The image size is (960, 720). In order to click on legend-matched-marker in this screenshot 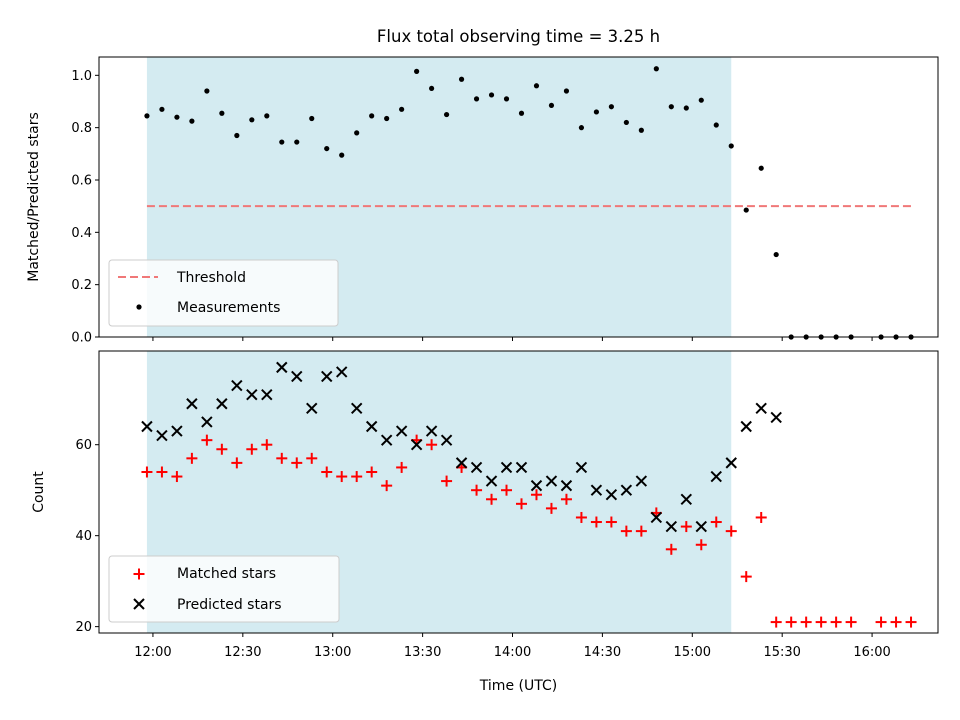, I will do `click(139, 574)`.